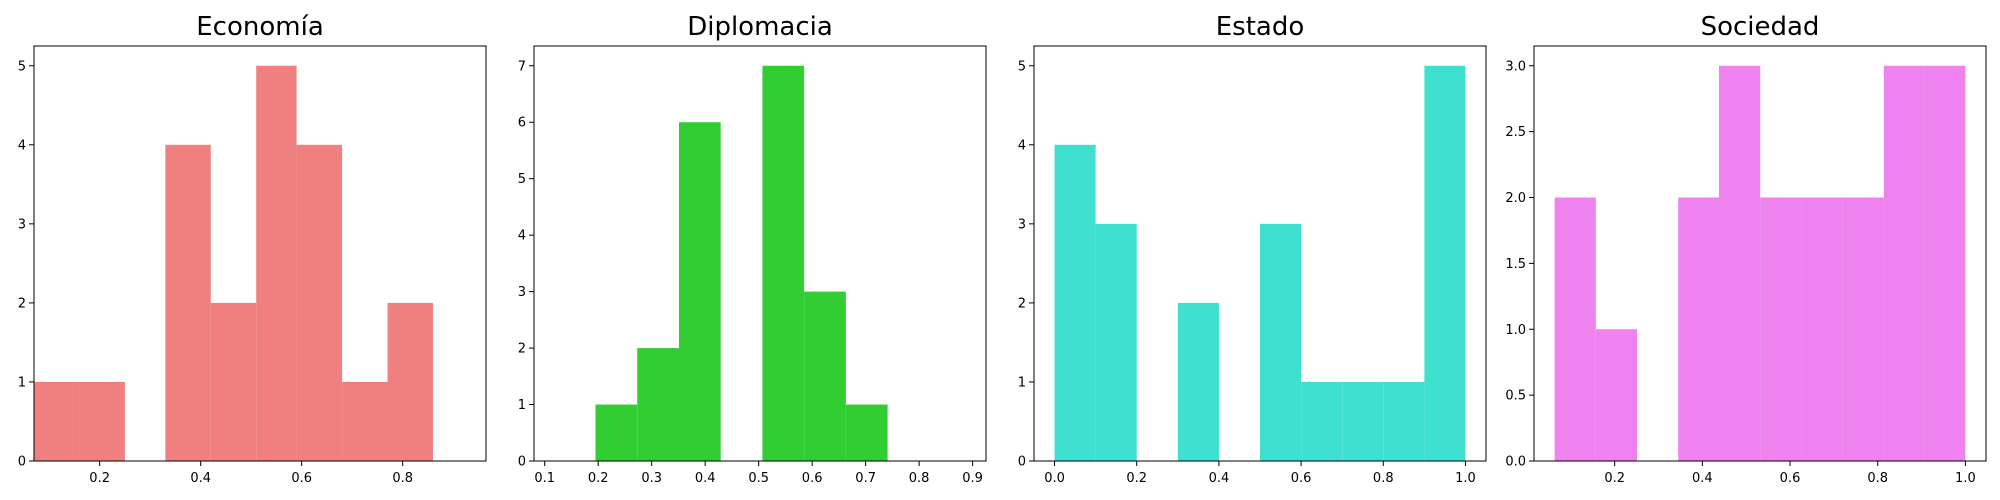 The height and width of the screenshot is (500, 2000). What do you see at coordinates (1515, 462) in the screenshot?
I see `y-tick-label: 0.0` at bounding box center [1515, 462].